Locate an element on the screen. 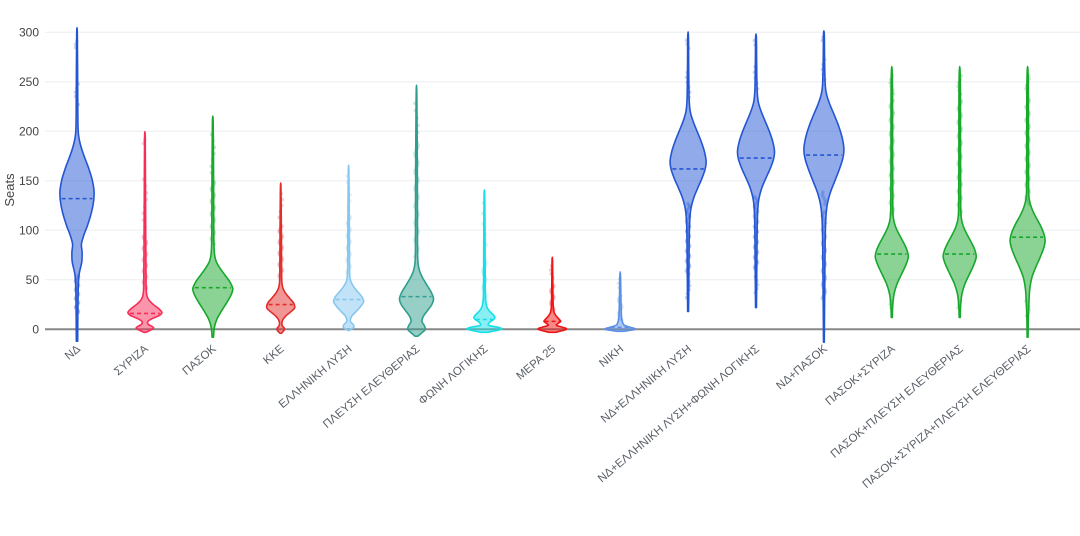 Image resolution: width=1080 pixels, height=536 pixels. y-tick-label: 0 is located at coordinates (35, 329).